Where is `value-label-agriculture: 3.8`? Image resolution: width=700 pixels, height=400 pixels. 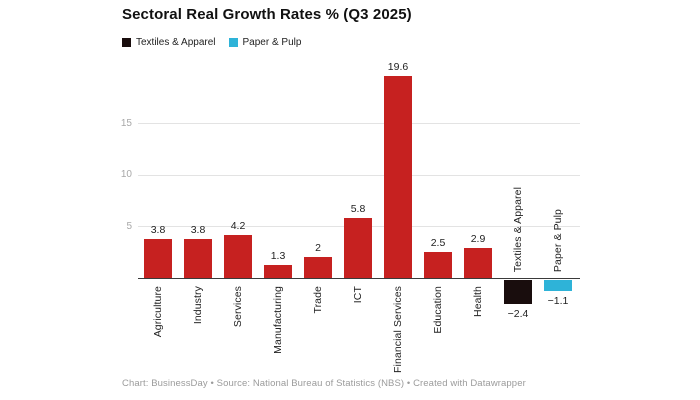
value-label-agriculture: 3.8 is located at coordinates (158, 229).